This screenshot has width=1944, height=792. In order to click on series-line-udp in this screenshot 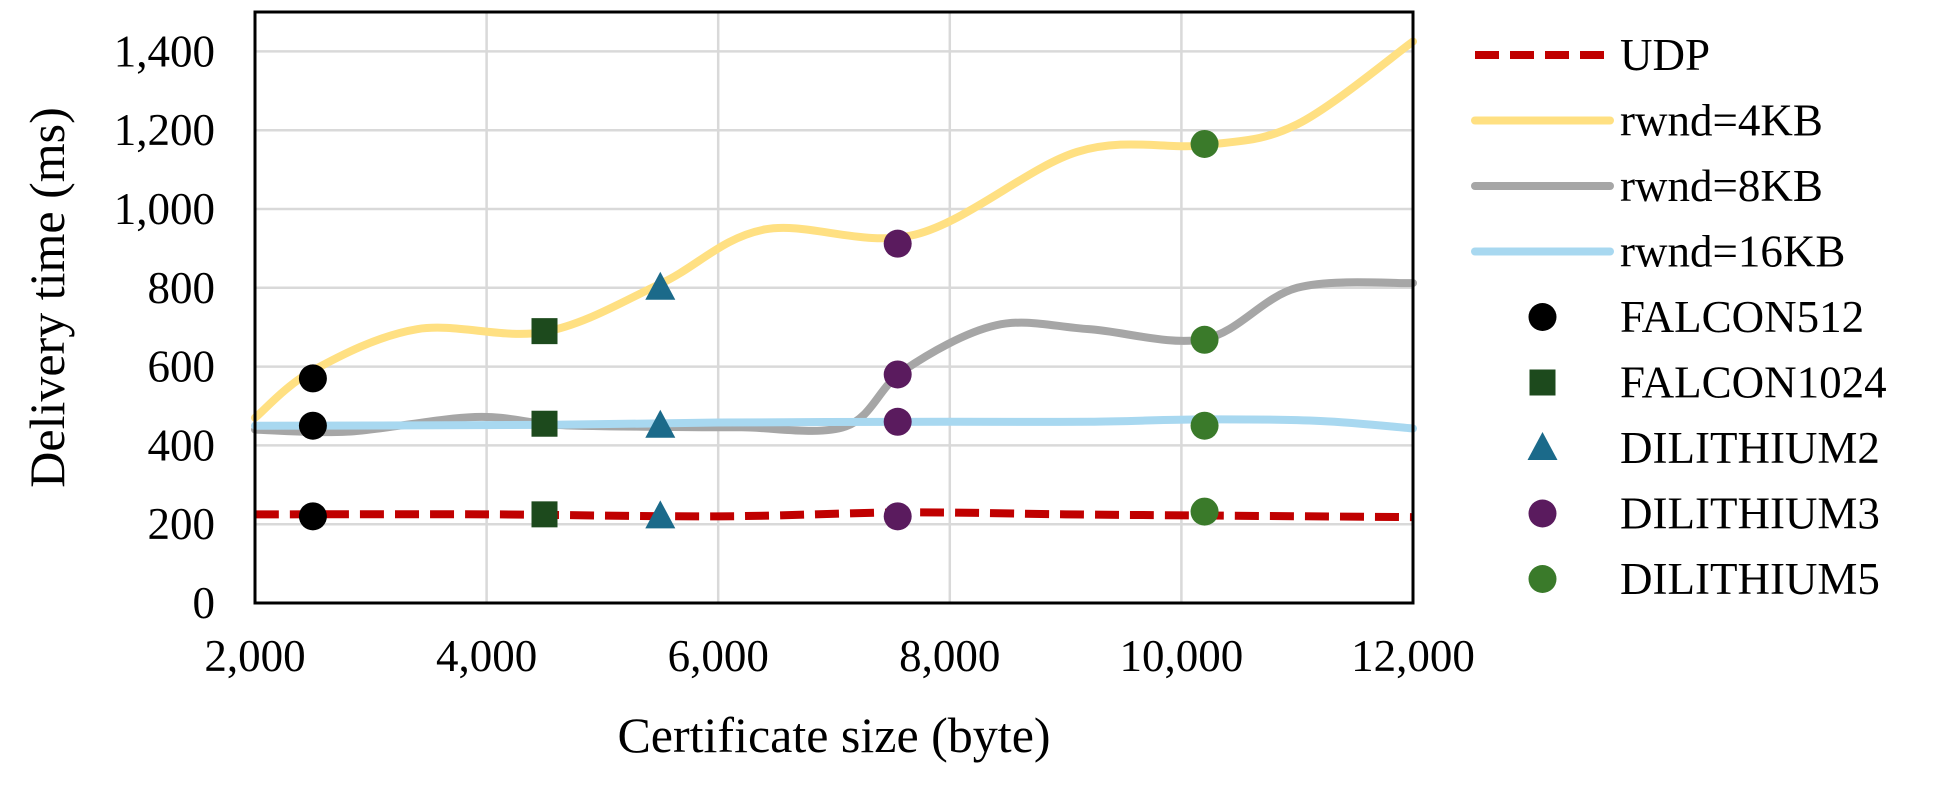, I will do `click(834, 515)`.